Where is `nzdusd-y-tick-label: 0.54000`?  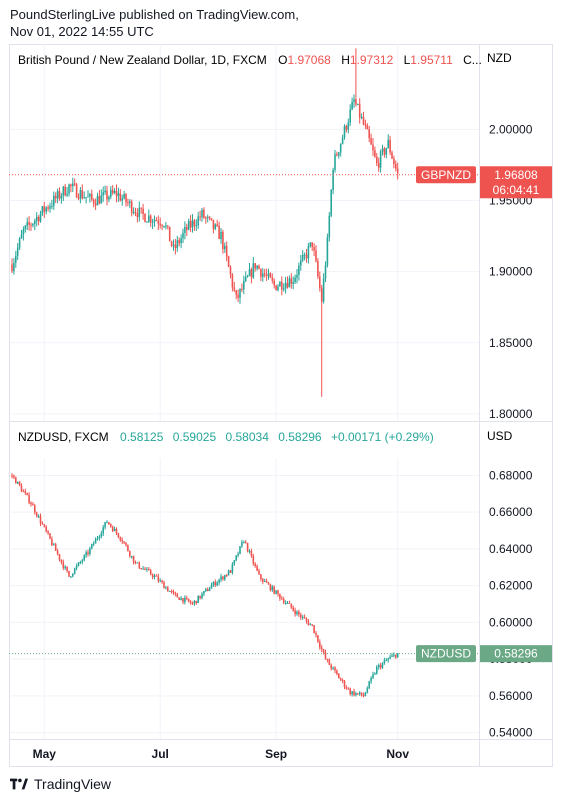 nzdusd-y-tick-label: 0.54000 is located at coordinates (511, 733).